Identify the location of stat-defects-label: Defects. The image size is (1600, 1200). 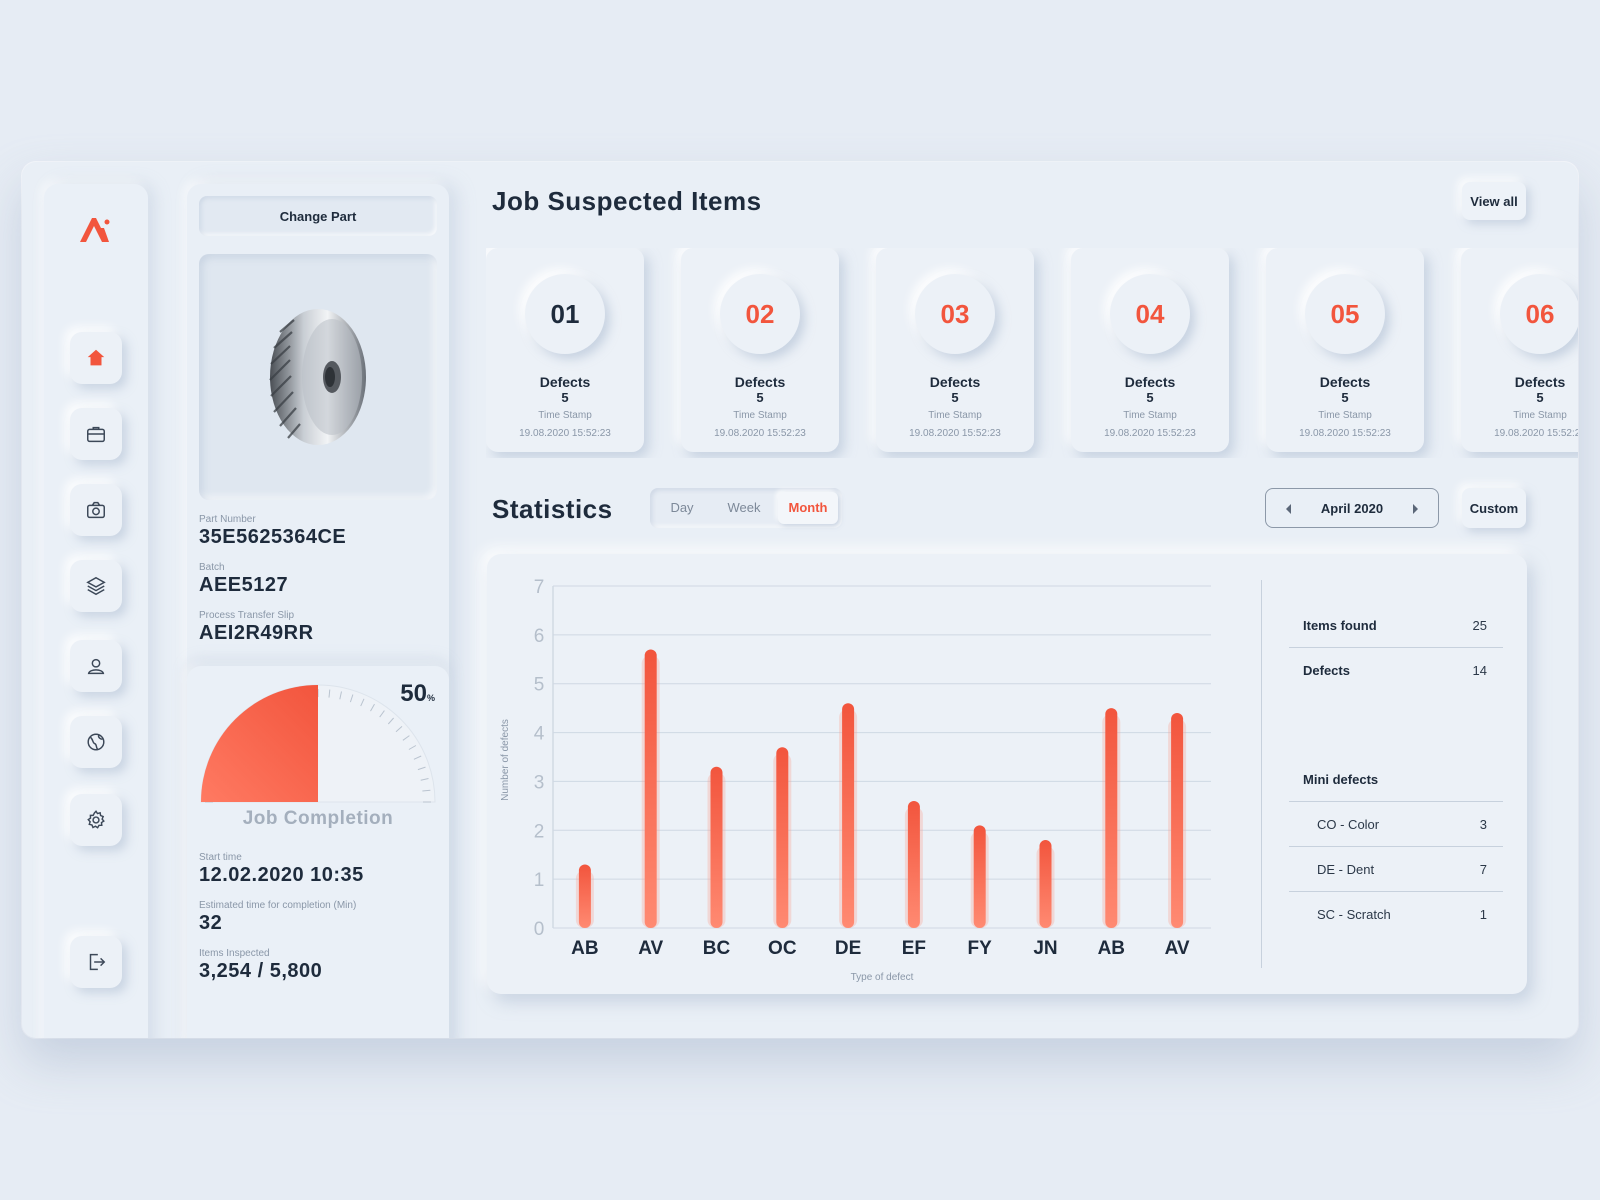
(1326, 670).